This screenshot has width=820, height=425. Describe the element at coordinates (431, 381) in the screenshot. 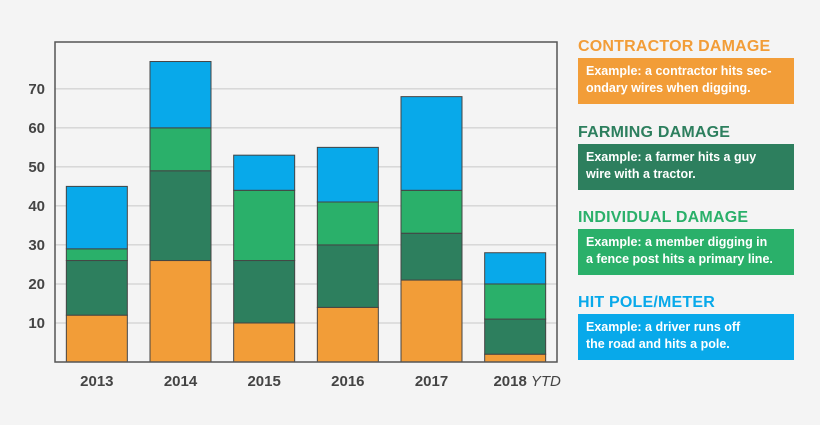

I see `x-tick-label: 2017` at that location.